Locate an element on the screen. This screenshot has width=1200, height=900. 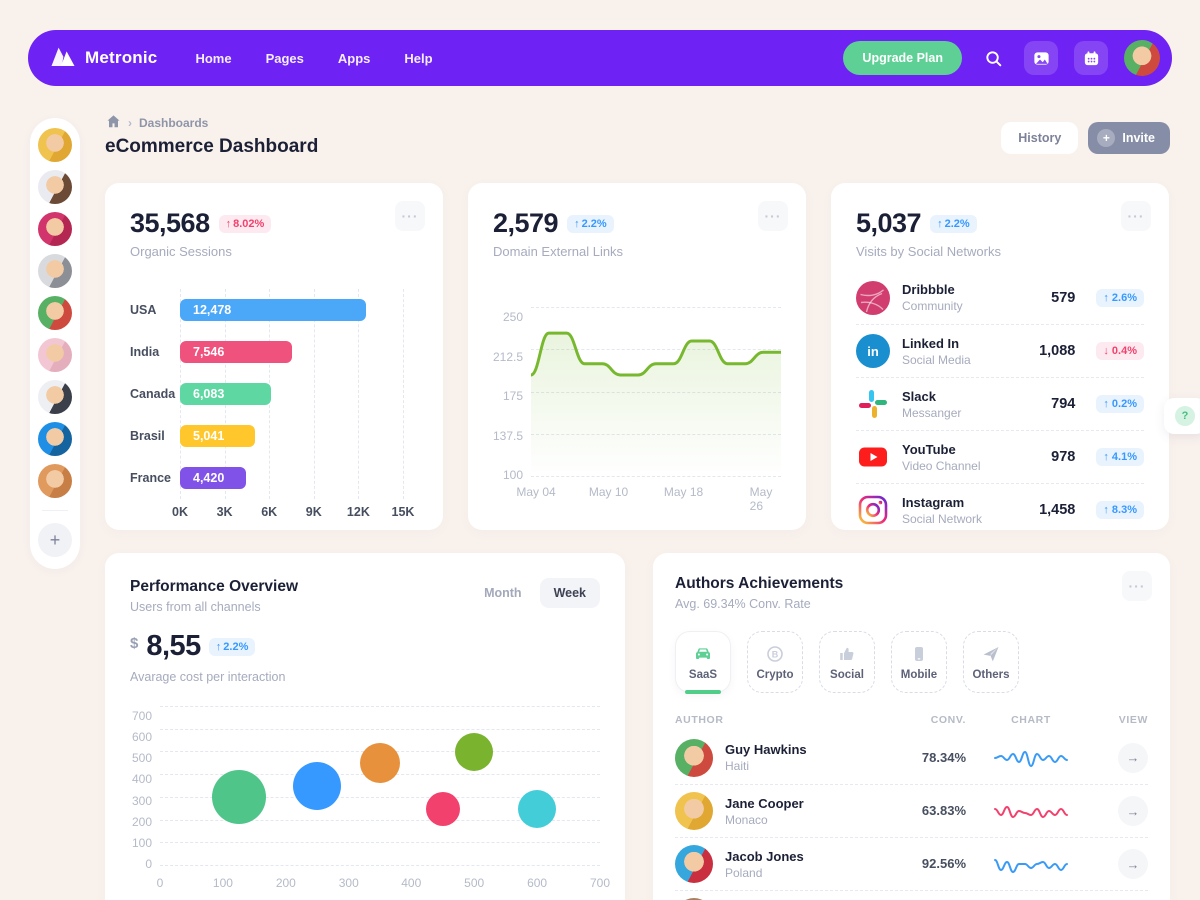
social-network-row: Slack Messanger 794 ↑ 0.2% is located at coordinates (1000, 403).